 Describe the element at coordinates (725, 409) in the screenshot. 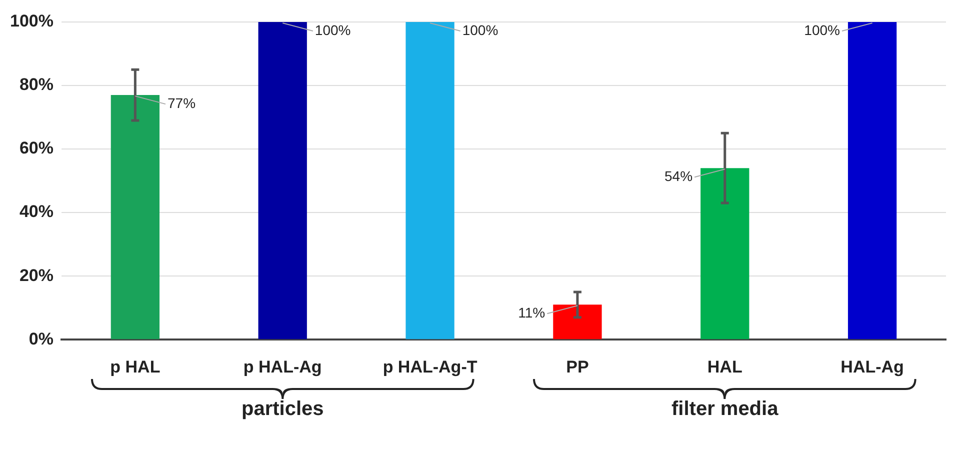

I see `text: filter media` at that location.